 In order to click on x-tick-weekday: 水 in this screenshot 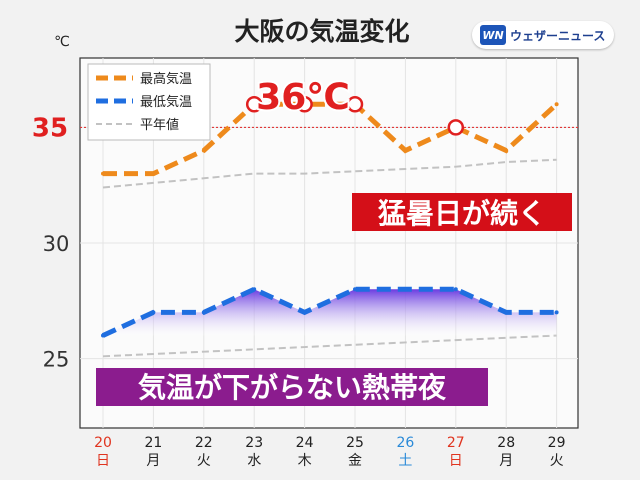, I will do `click(254, 461)`.